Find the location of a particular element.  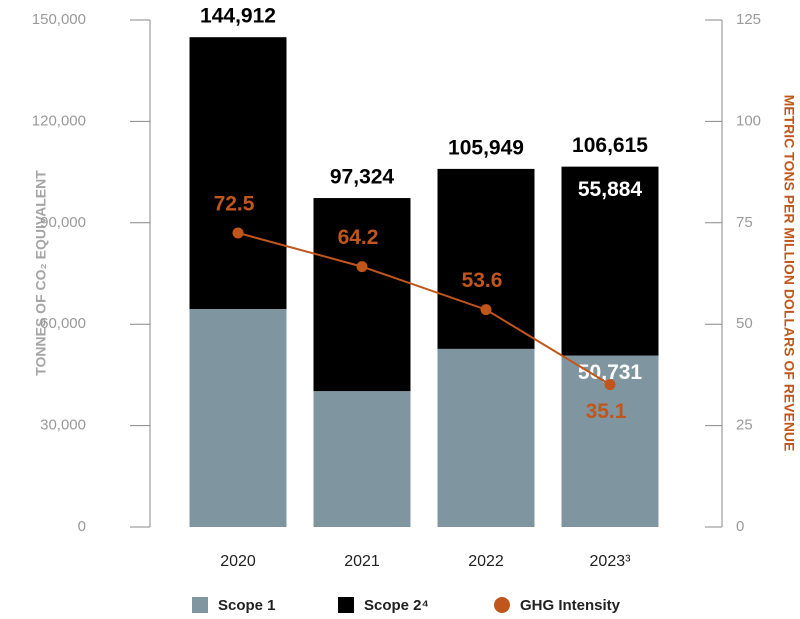

line-value-label: 53.6 is located at coordinates (482, 280).